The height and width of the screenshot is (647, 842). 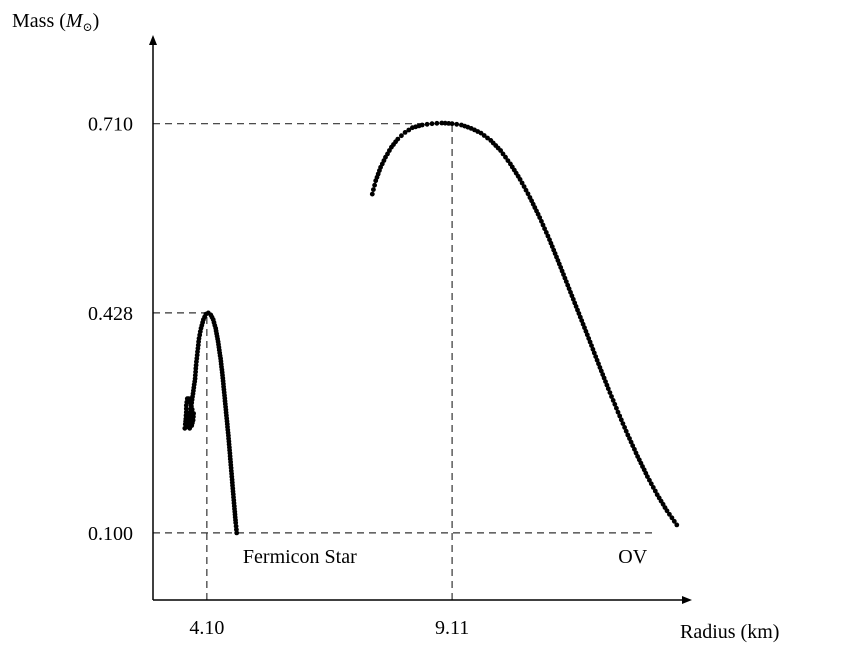 What do you see at coordinates (632, 557) in the screenshot?
I see `annotation-label: OV` at bounding box center [632, 557].